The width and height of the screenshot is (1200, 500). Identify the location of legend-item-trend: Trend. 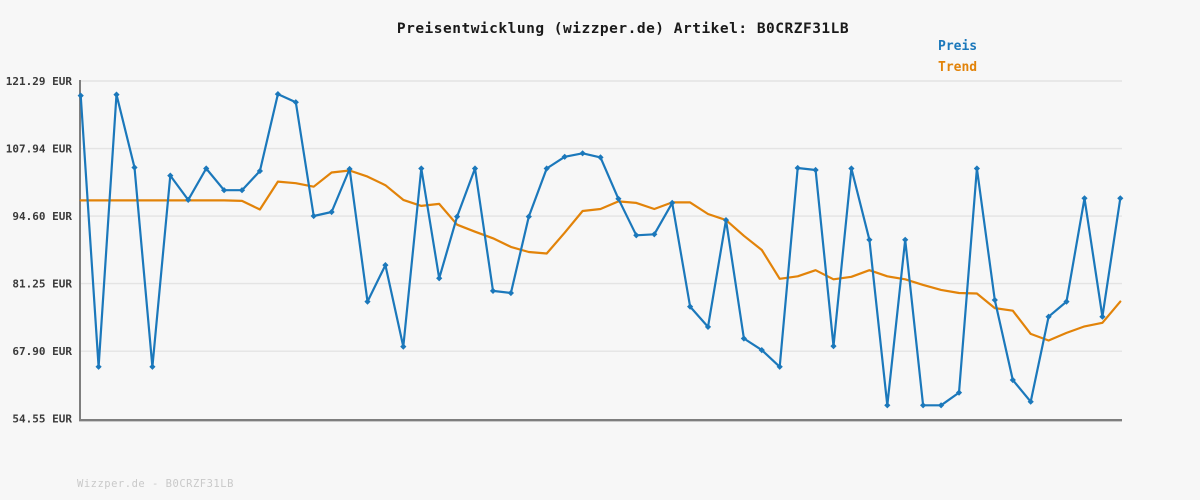
(958, 67).